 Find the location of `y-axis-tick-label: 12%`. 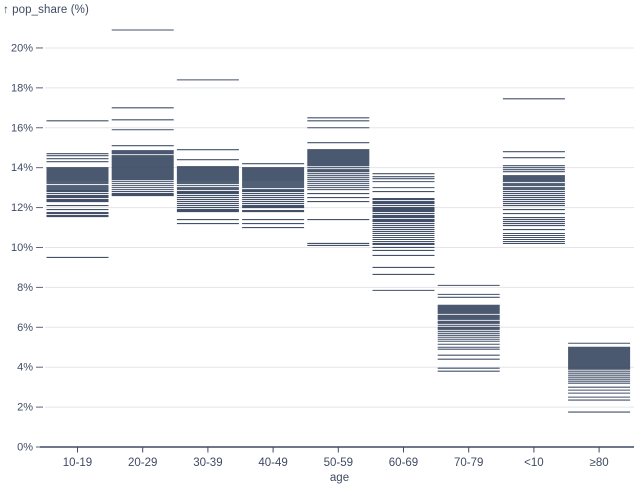

y-axis-tick-label: 12% is located at coordinates (22, 208).